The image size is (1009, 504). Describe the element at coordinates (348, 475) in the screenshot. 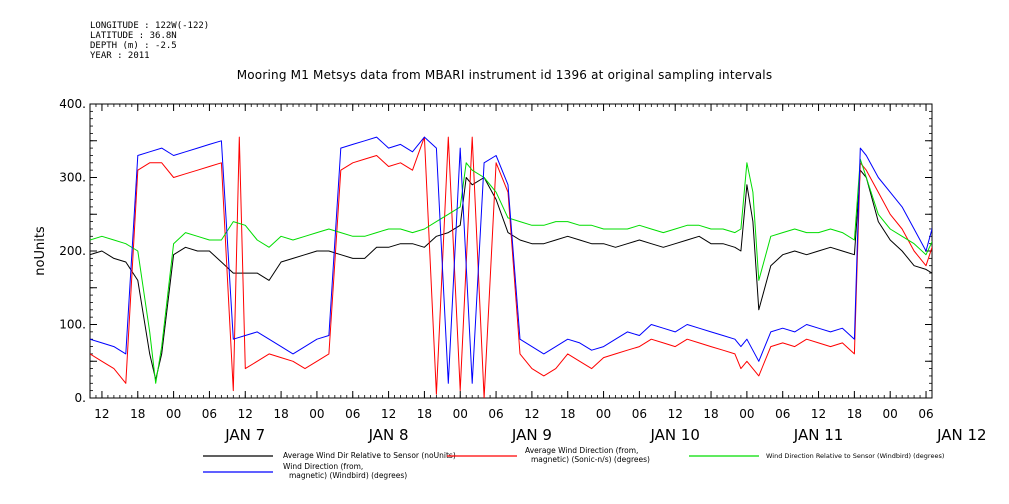

I see `legend-label-4: magnetic) (Windbird) (degrees)` at that location.